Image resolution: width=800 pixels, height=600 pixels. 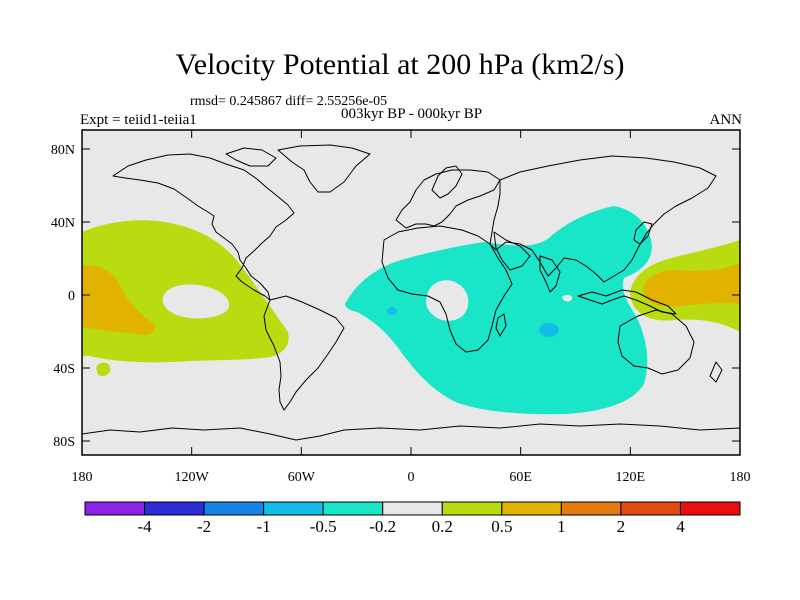 I want to click on experiment-label: Expt = teiid1-teiia1, so click(x=138, y=120).